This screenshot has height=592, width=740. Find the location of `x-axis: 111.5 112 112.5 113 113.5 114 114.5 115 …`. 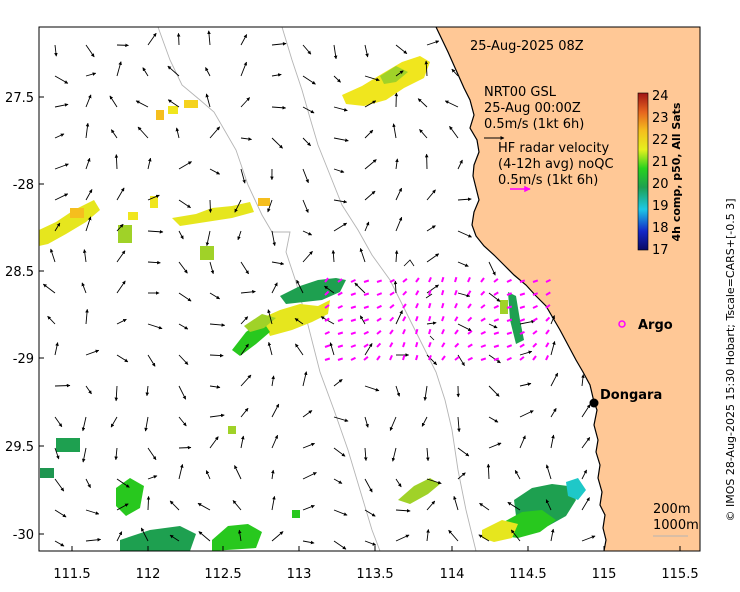

x-axis: 111.5 112 112.5 113 113.5 114 114.5 115 … is located at coordinates (376, 564).